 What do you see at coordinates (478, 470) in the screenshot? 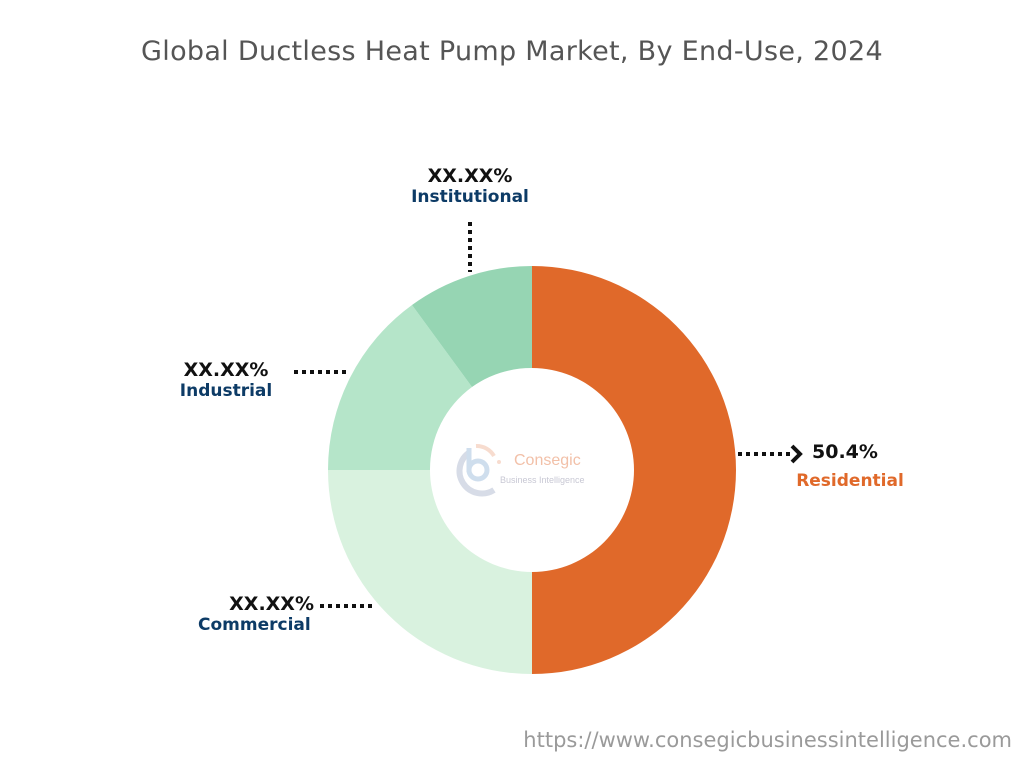
I see `logo-icon` at bounding box center [478, 470].